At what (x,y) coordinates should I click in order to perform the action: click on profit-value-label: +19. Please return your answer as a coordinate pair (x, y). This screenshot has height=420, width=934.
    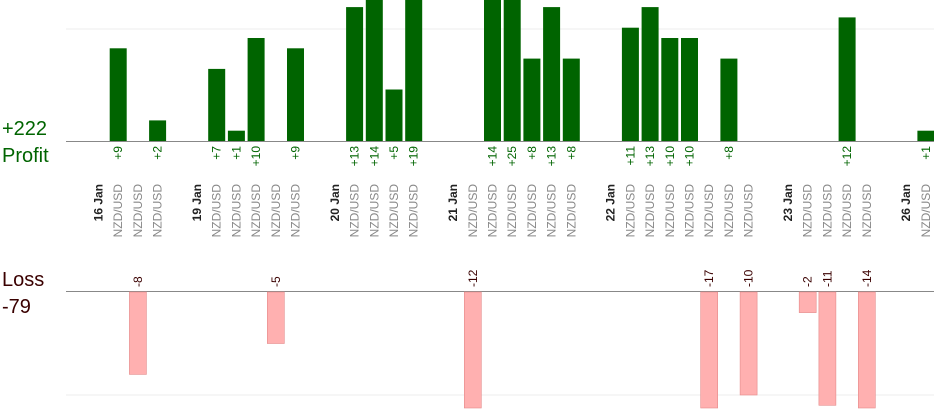
    Looking at the image, I should click on (414, 156).